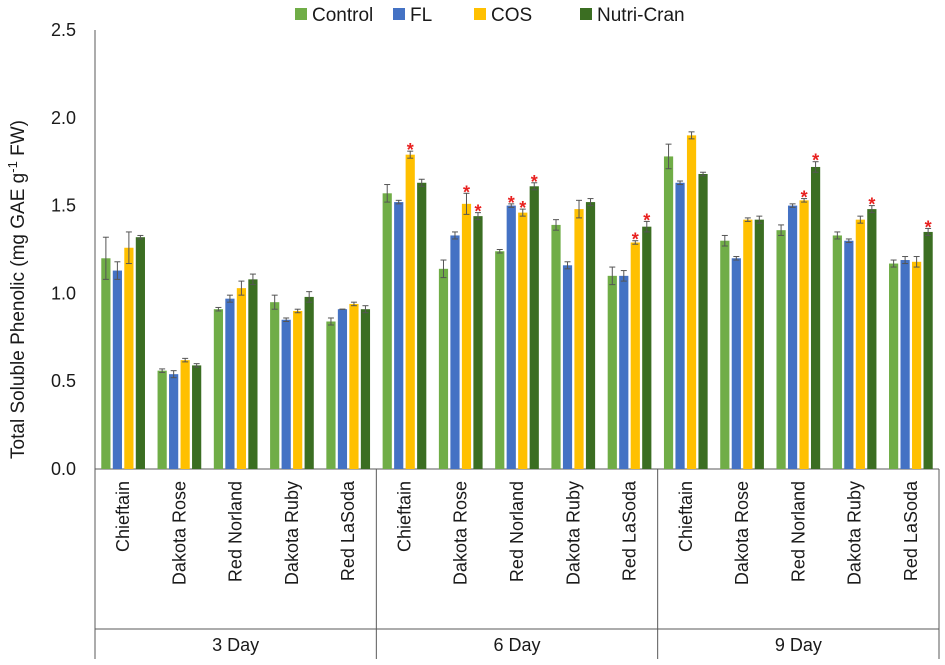 This screenshot has height=665, width=945. Describe the element at coordinates (63, 30) in the screenshot. I see `y-tick-label: 2.5` at that location.